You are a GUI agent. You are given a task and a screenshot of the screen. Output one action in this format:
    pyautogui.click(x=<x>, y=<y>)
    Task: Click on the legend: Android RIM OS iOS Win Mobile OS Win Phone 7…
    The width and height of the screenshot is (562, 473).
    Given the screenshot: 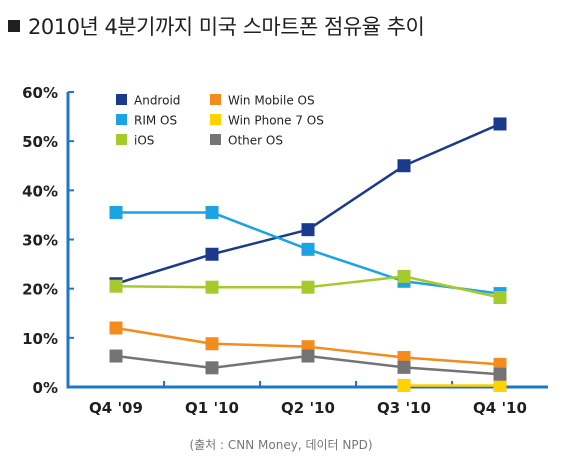 What is the action you would take?
    pyautogui.click(x=220, y=121)
    